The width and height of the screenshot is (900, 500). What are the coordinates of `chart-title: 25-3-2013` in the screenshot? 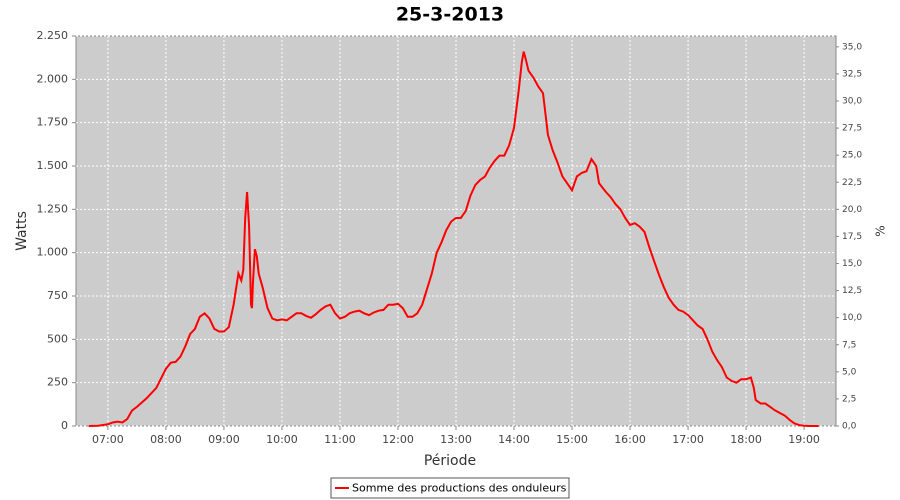 It's located at (450, 15).